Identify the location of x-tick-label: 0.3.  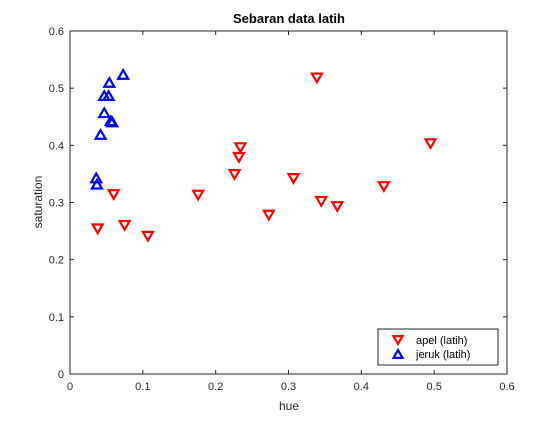
(288, 387).